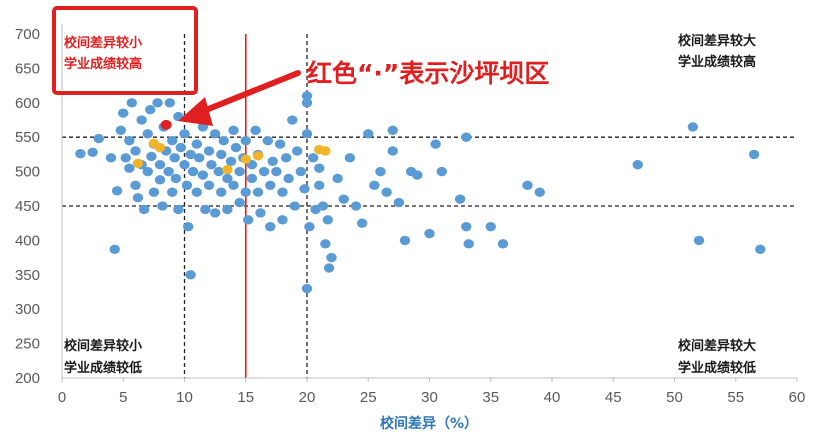 Image resolution: width=825 pixels, height=437 pixels. What do you see at coordinates (717, 62) in the screenshot?
I see `quadrant-label-top-right-line2: 学业成绩较高` at bounding box center [717, 62].